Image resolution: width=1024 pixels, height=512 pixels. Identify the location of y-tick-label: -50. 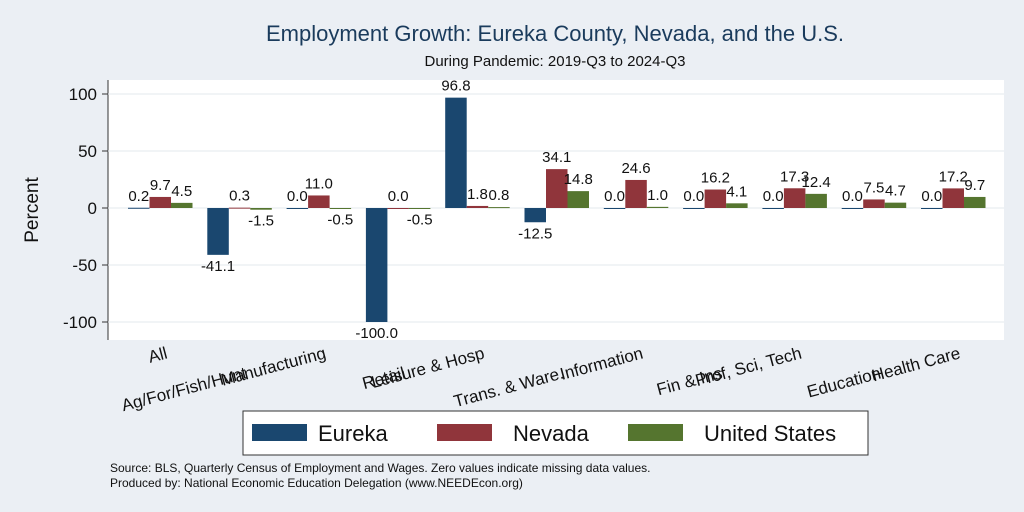
(84, 265).